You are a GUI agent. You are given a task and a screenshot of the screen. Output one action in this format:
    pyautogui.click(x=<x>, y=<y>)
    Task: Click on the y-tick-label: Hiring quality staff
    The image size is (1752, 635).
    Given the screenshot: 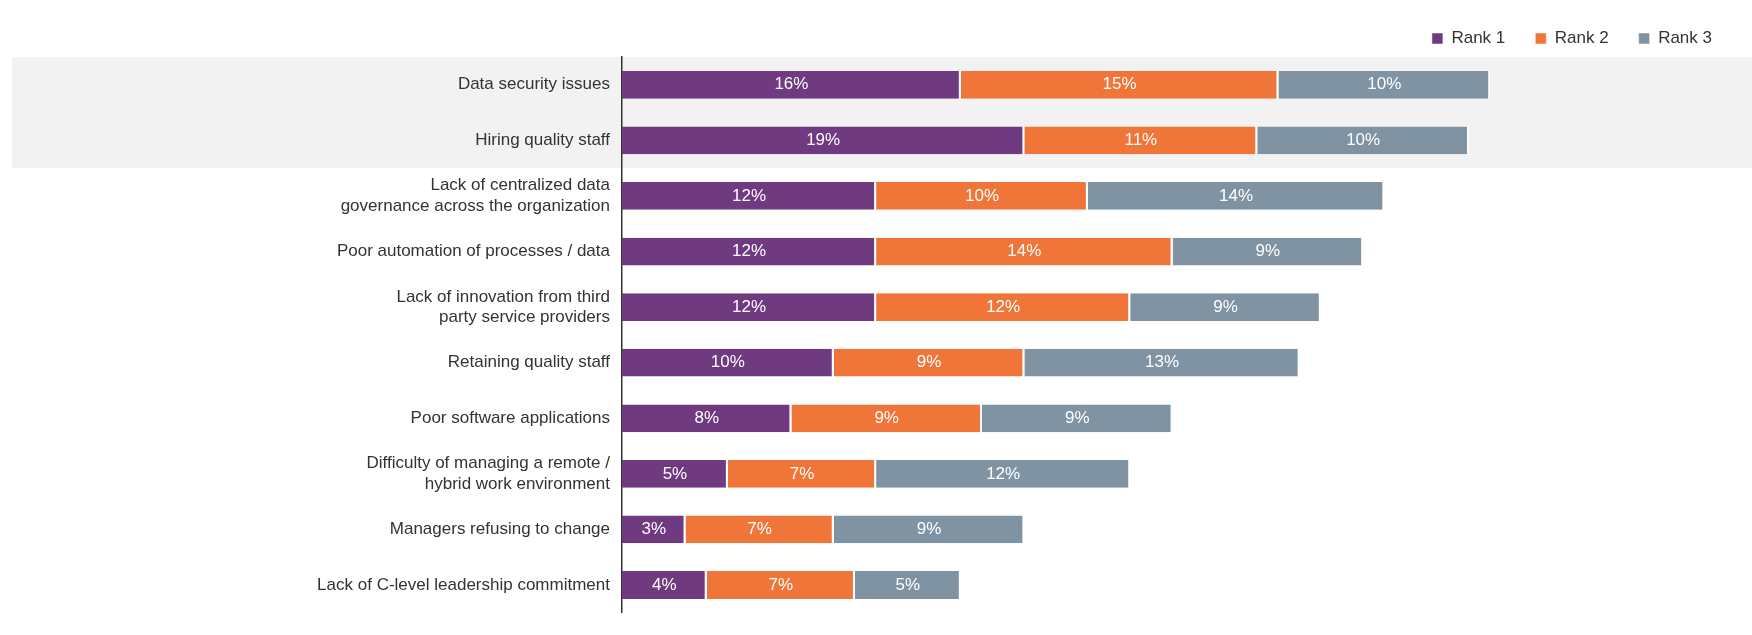 What is the action you would take?
    pyautogui.click(x=543, y=140)
    